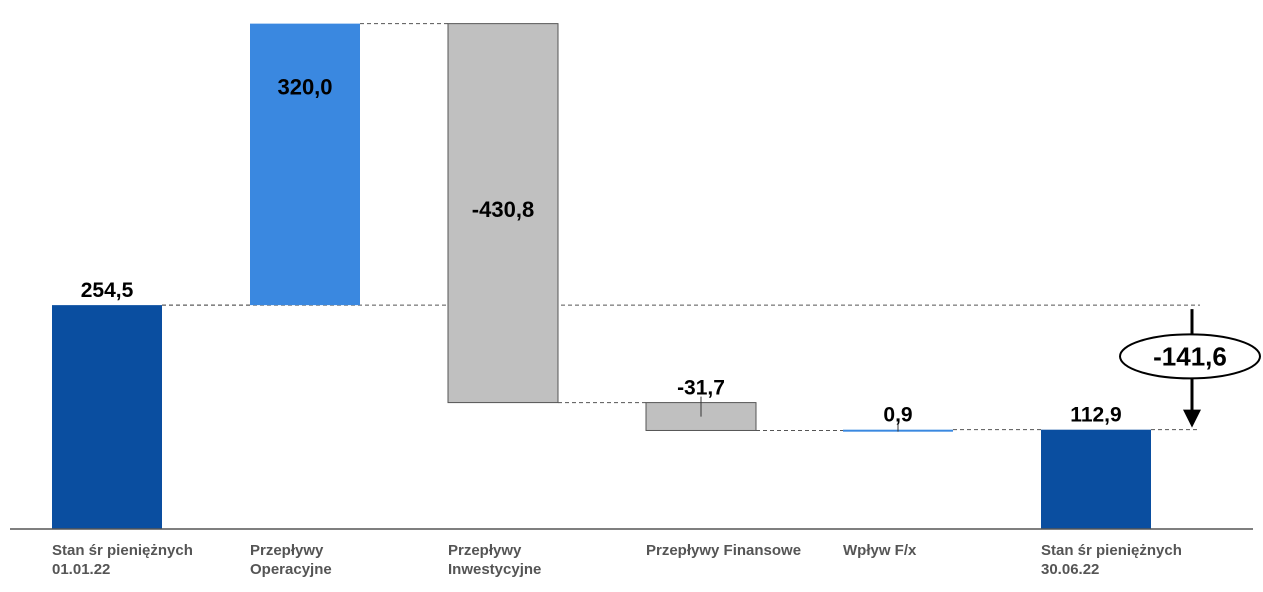 The image size is (1263, 592). What do you see at coordinates (897, 415) in the screenshot?
I see `value-label-4: 0,9` at bounding box center [897, 415].